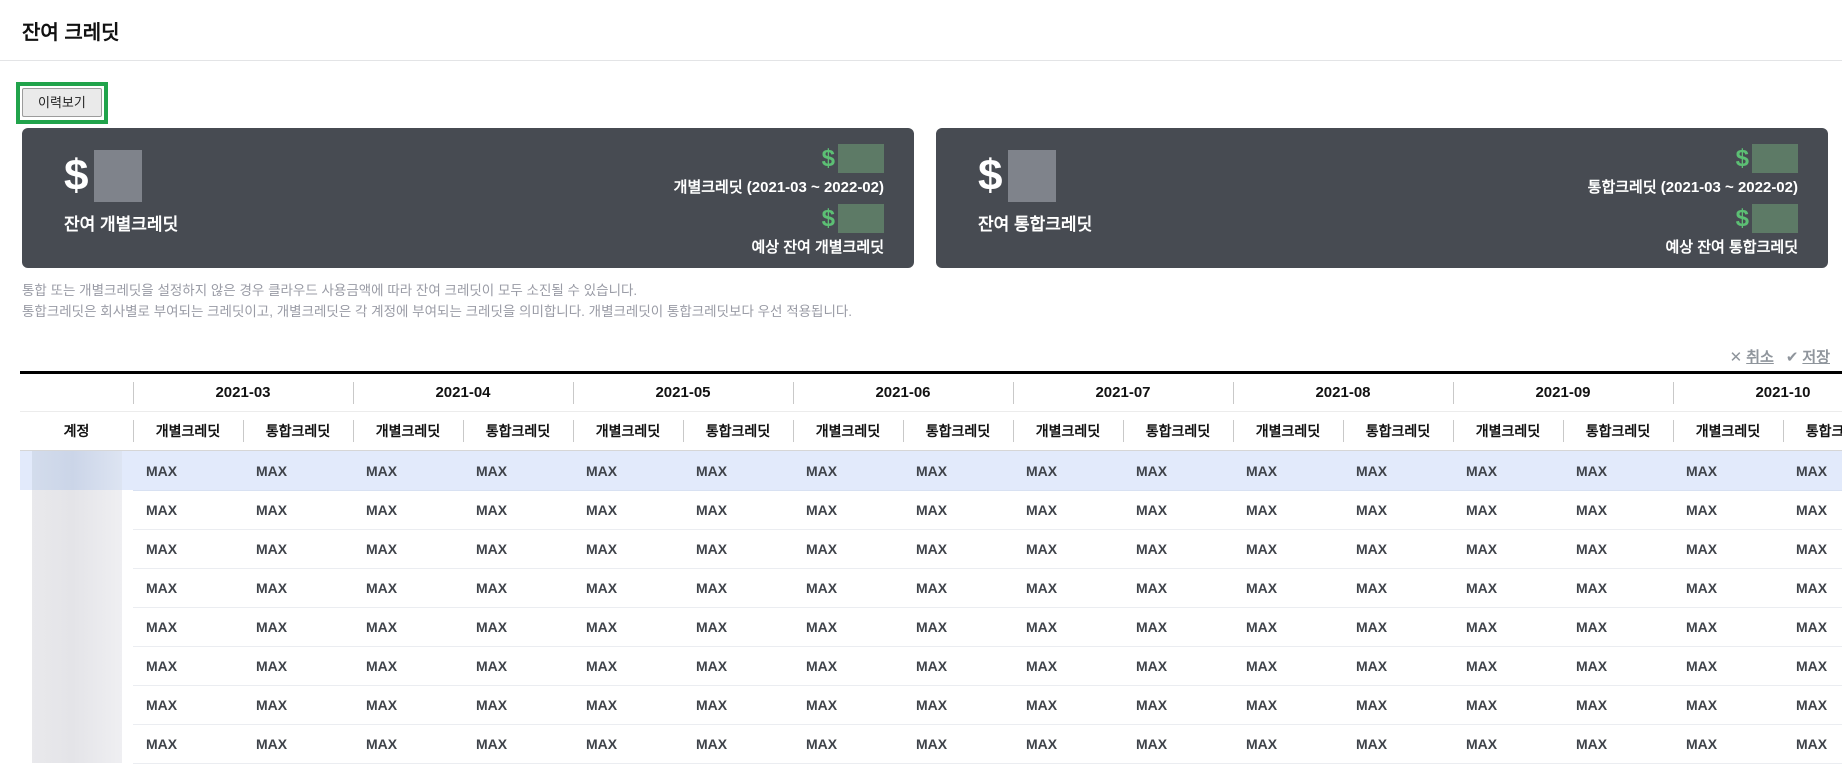 This screenshot has height=778, width=1842. Describe the element at coordinates (1808, 356) in the screenshot. I see `save-link: ✔ 저장` at that location.